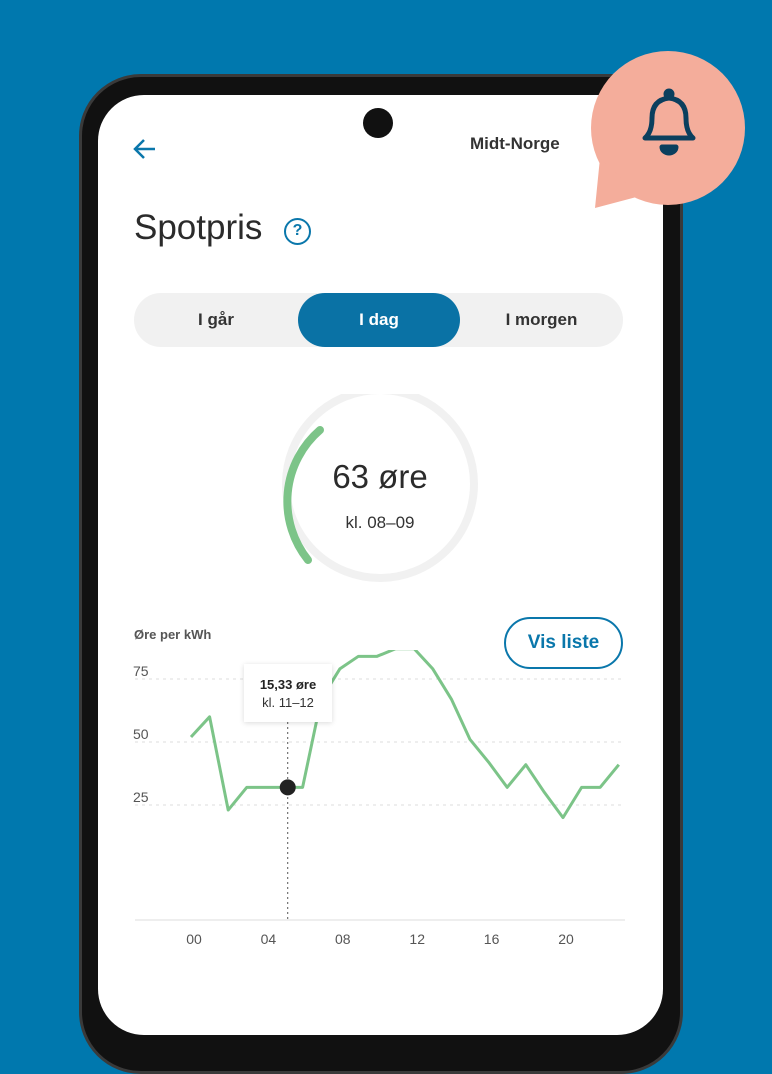  I want to click on page-title: Spotpris, so click(198, 228).